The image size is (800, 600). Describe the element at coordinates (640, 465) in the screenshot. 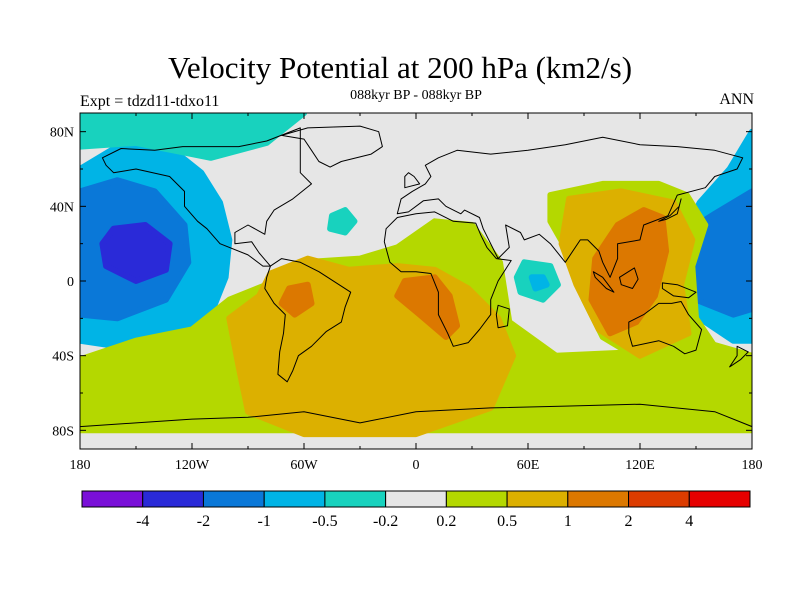

I see `lon-tick-label: 120E` at that location.